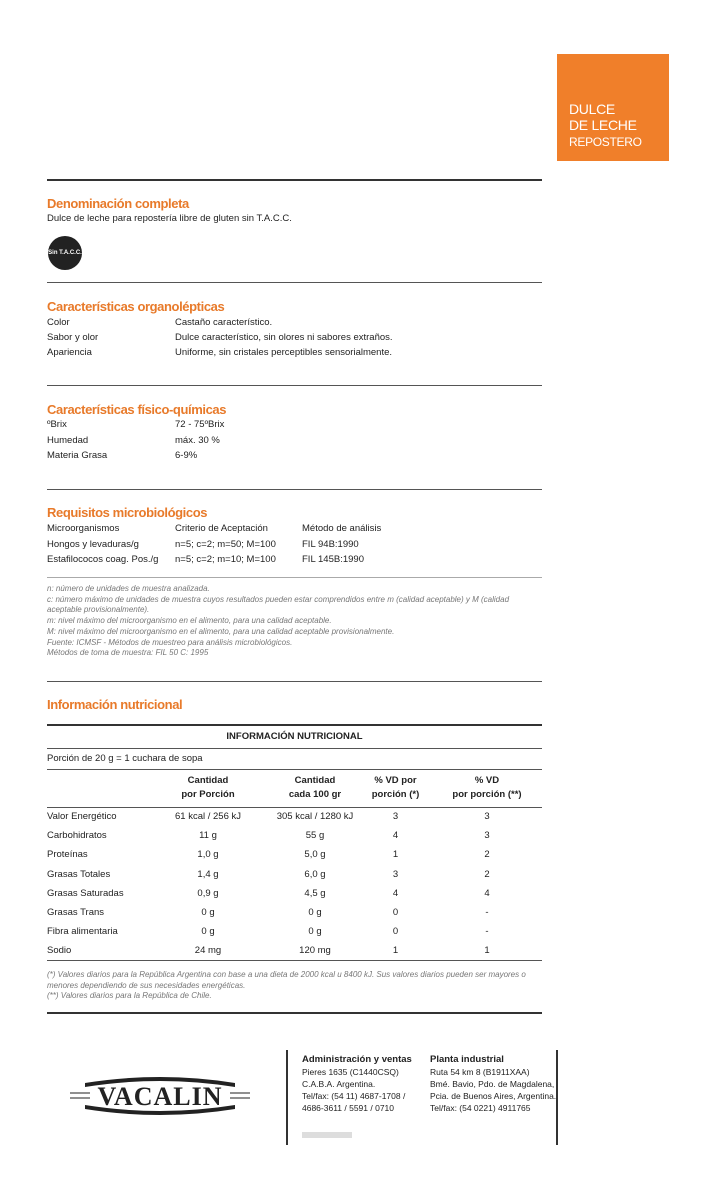 The image size is (703, 1200). What do you see at coordinates (342, 528) in the screenshot?
I see `micro-cell: Método de análisis` at bounding box center [342, 528].